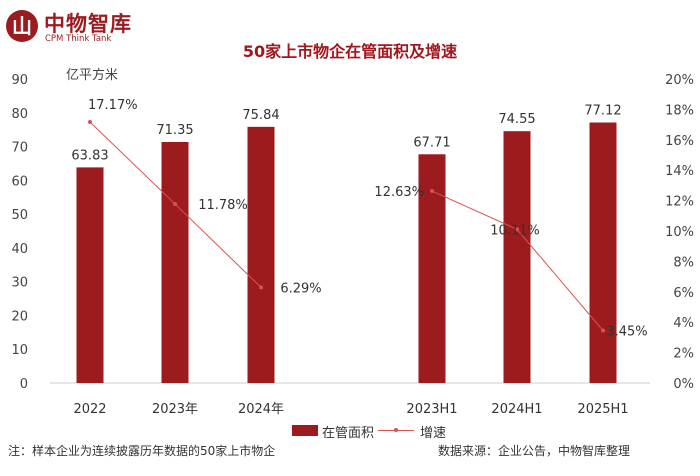 The image size is (700, 476). Describe the element at coordinates (19, 148) in the screenshot. I see `y-tick-label: 70` at that location.